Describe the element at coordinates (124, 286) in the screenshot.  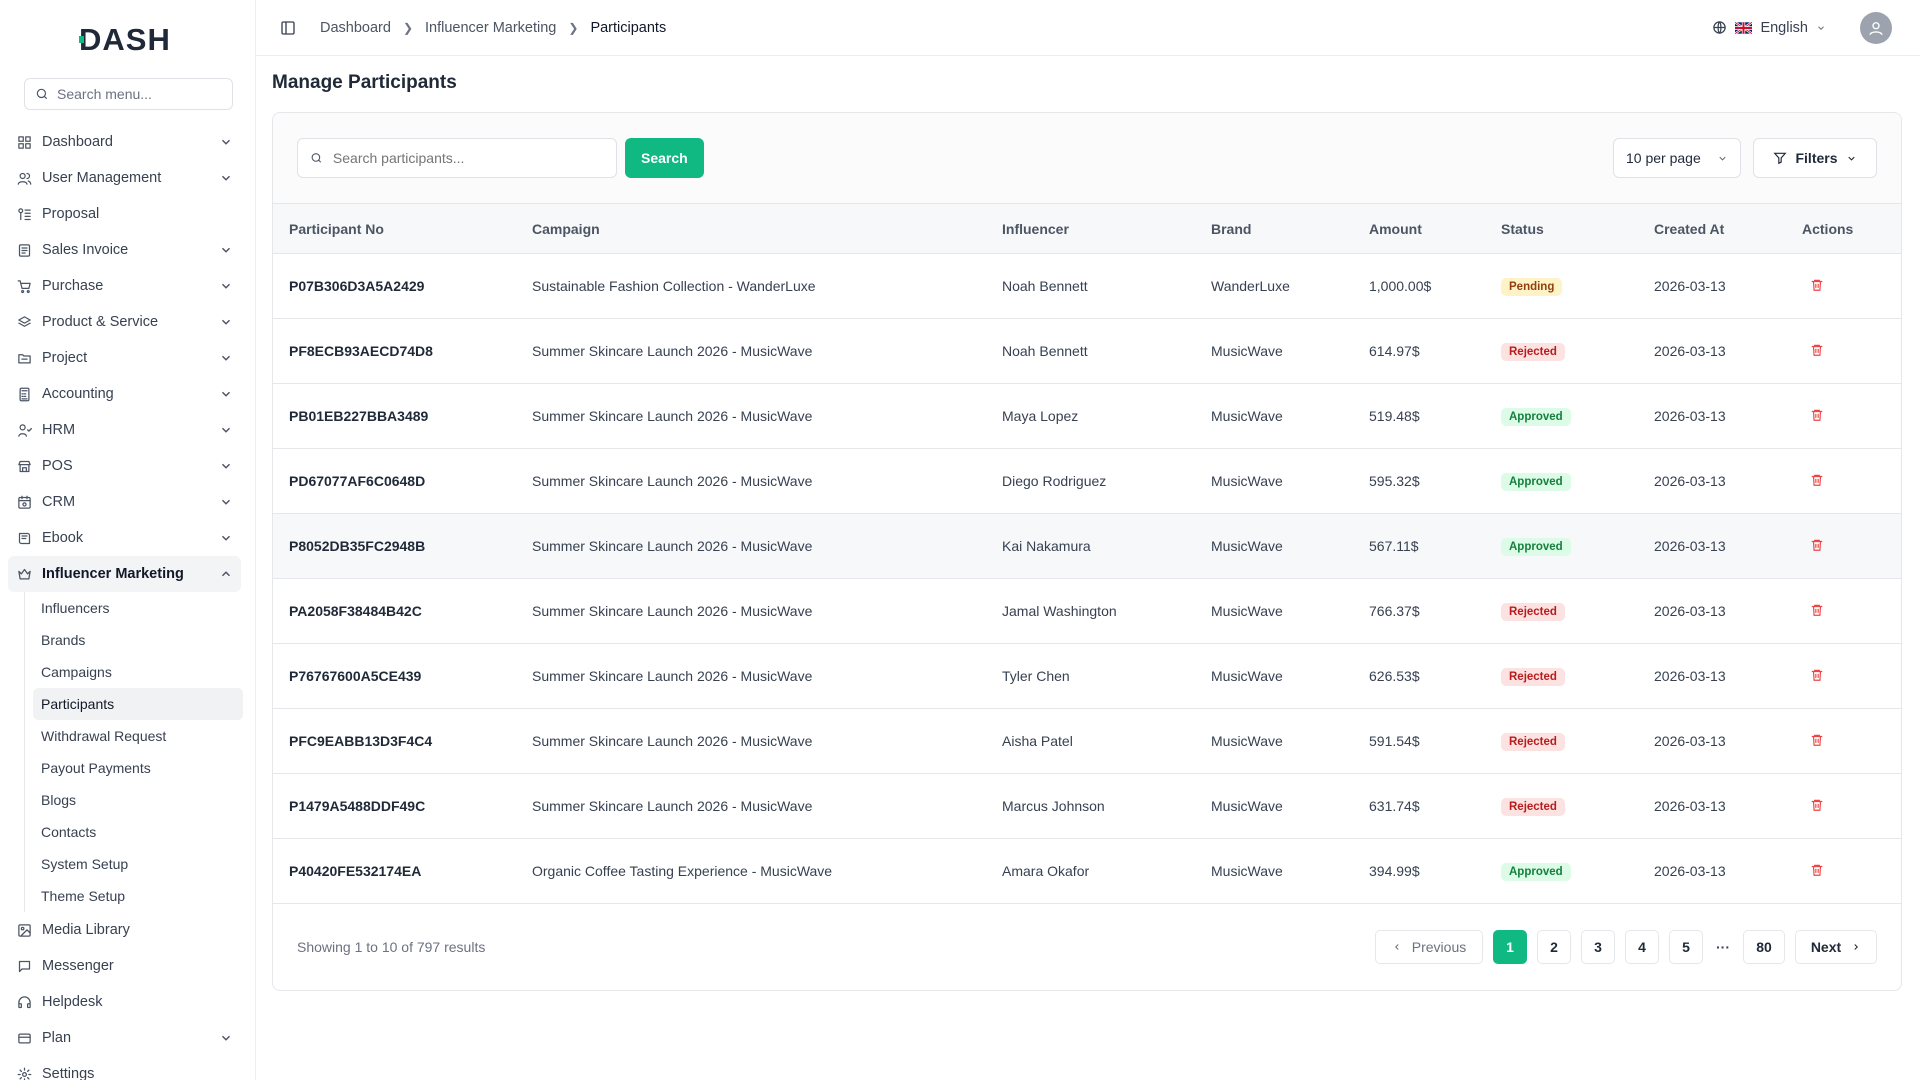
I see `sidebar-item-purchase: Purchase` at that location.